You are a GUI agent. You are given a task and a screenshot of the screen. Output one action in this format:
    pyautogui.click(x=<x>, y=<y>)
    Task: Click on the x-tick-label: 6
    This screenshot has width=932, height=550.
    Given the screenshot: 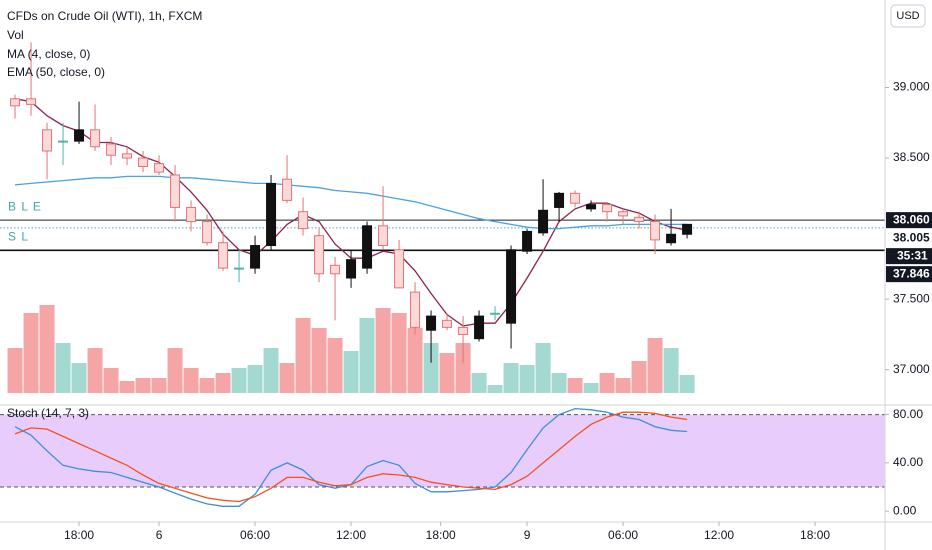 What is the action you would take?
    pyautogui.click(x=159, y=535)
    